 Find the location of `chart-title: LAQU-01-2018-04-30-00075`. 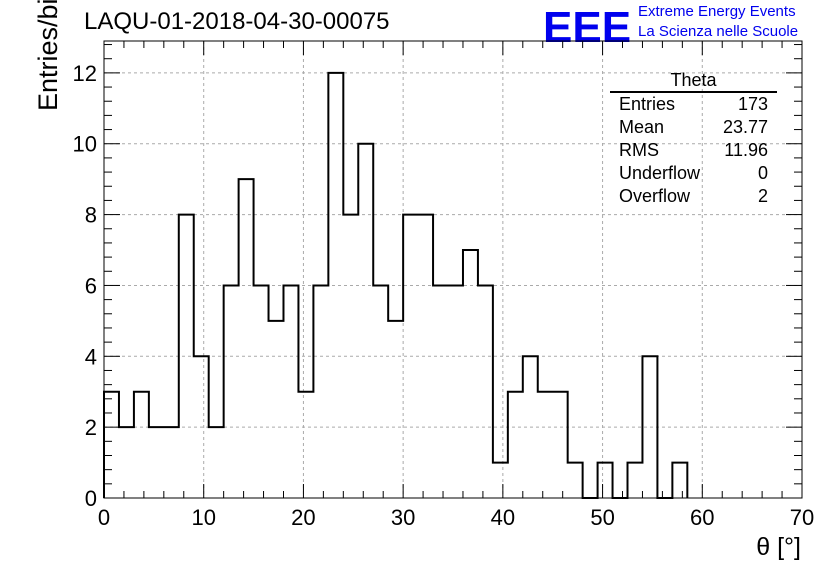

chart-title: LAQU-01-2018-04-30-00075 is located at coordinates (237, 21).